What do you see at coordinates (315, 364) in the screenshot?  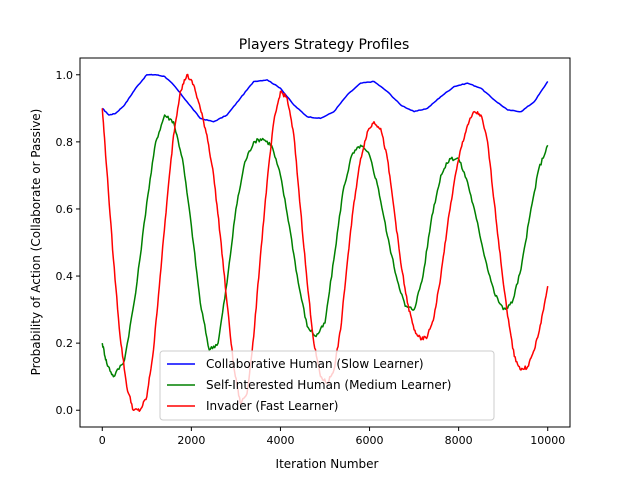 I see `legend-label-1: Collaborative Human (Slow Learner)` at bounding box center [315, 364].